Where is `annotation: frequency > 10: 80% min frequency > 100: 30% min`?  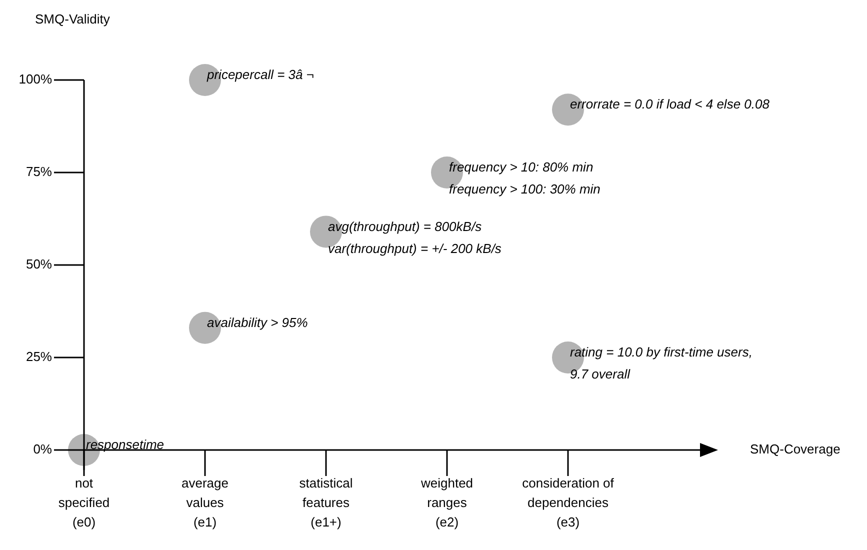
annotation: frequency > 10: 80% min frequency > 100: 30% min is located at coordinates (524, 178).